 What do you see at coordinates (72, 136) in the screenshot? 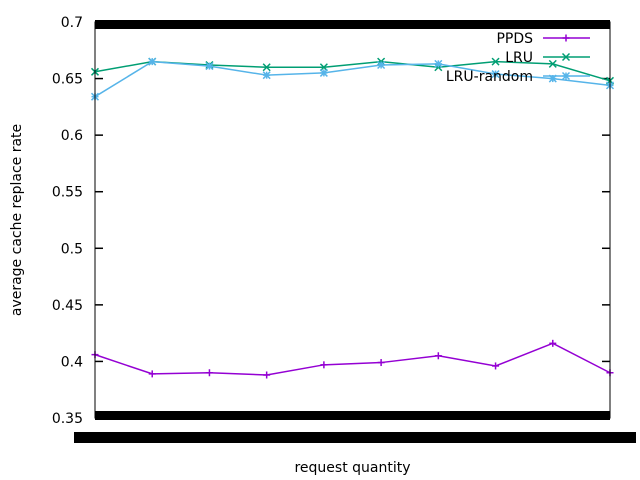
I see `y-tick-label: 0.6` at bounding box center [72, 136].